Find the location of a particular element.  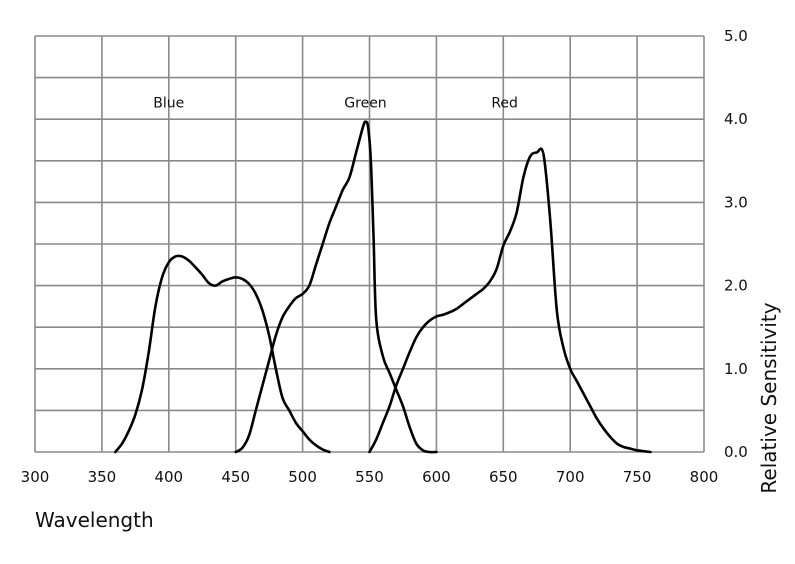

x-axis-title: Wavelength is located at coordinates (94, 520).